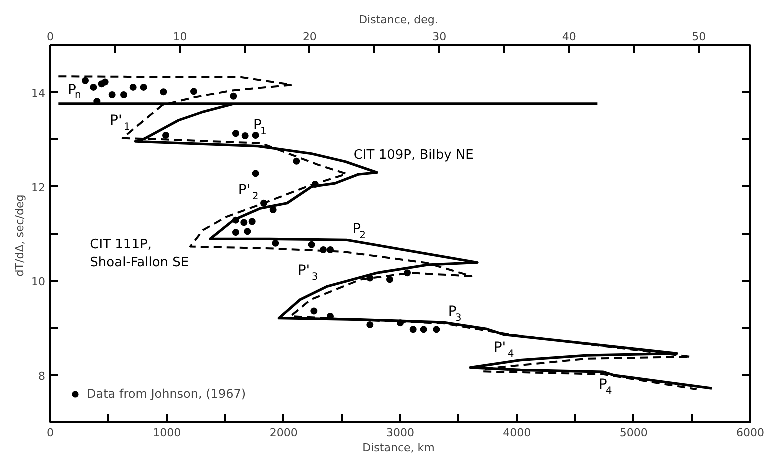 This screenshot has height=457, width=770. Describe the element at coordinates (39, 187) in the screenshot. I see `y-tick-label: 12` at that location.